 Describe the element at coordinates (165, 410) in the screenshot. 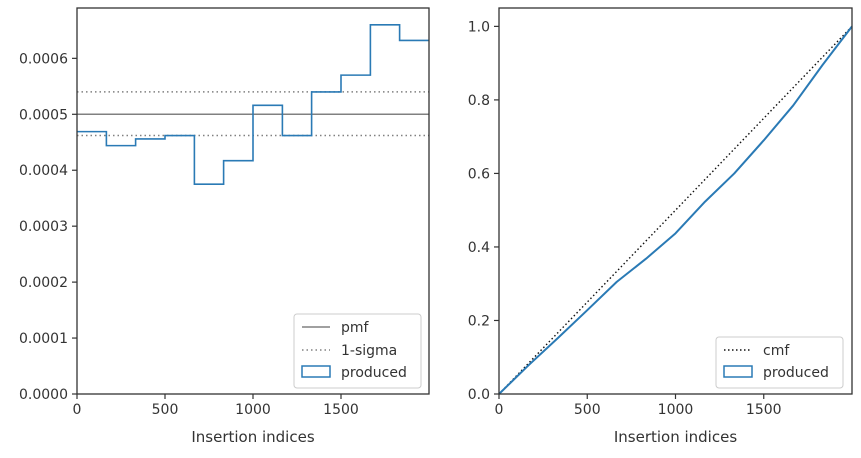

I see `pmf-x-tick-label: 500` at that location.